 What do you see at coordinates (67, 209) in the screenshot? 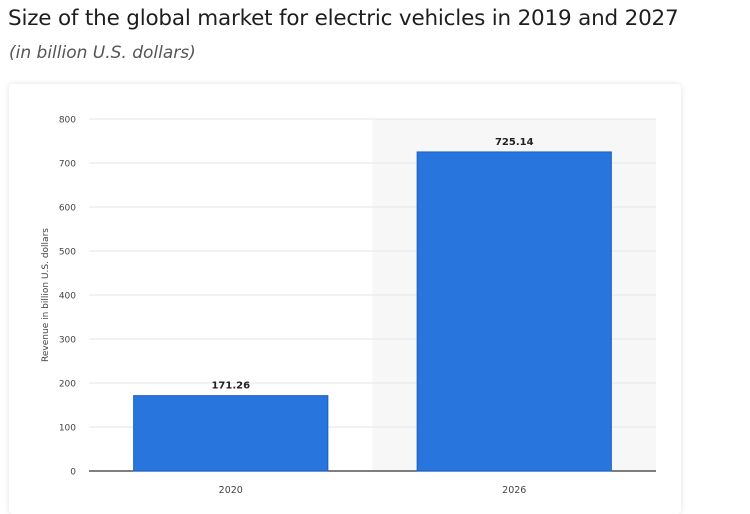
I see `y-tick-label: 600` at bounding box center [67, 209].